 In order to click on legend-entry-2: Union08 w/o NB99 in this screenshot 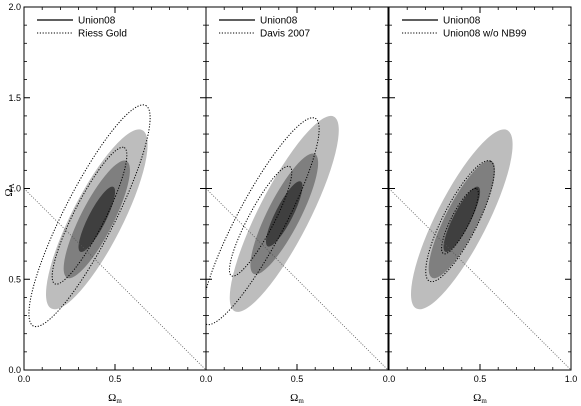, I will do `click(485, 34)`.